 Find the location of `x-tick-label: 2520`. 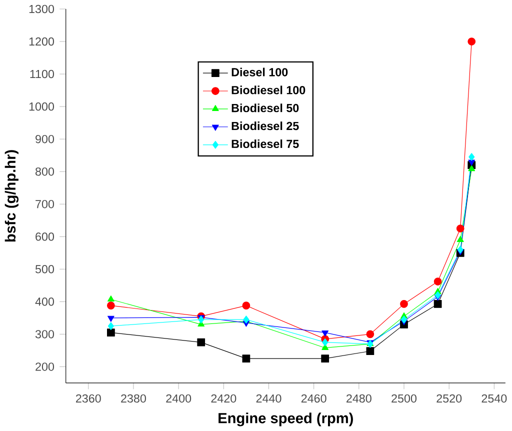

x-tick-label: 2520 is located at coordinates (449, 398).